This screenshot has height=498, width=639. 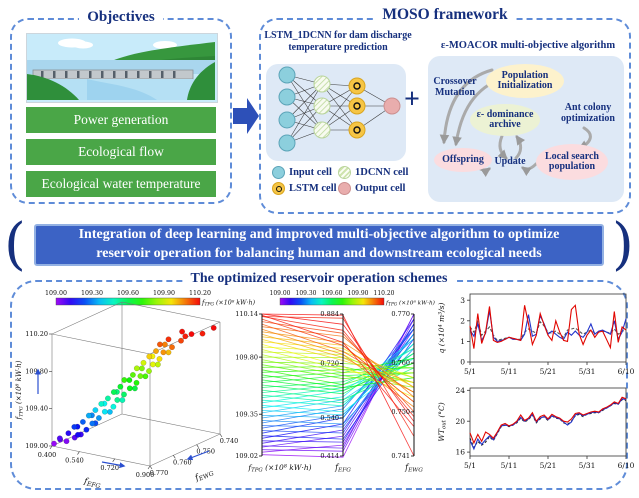 I want to click on objective-item-temperature-label: Ecological water temperature, so click(x=121, y=183).